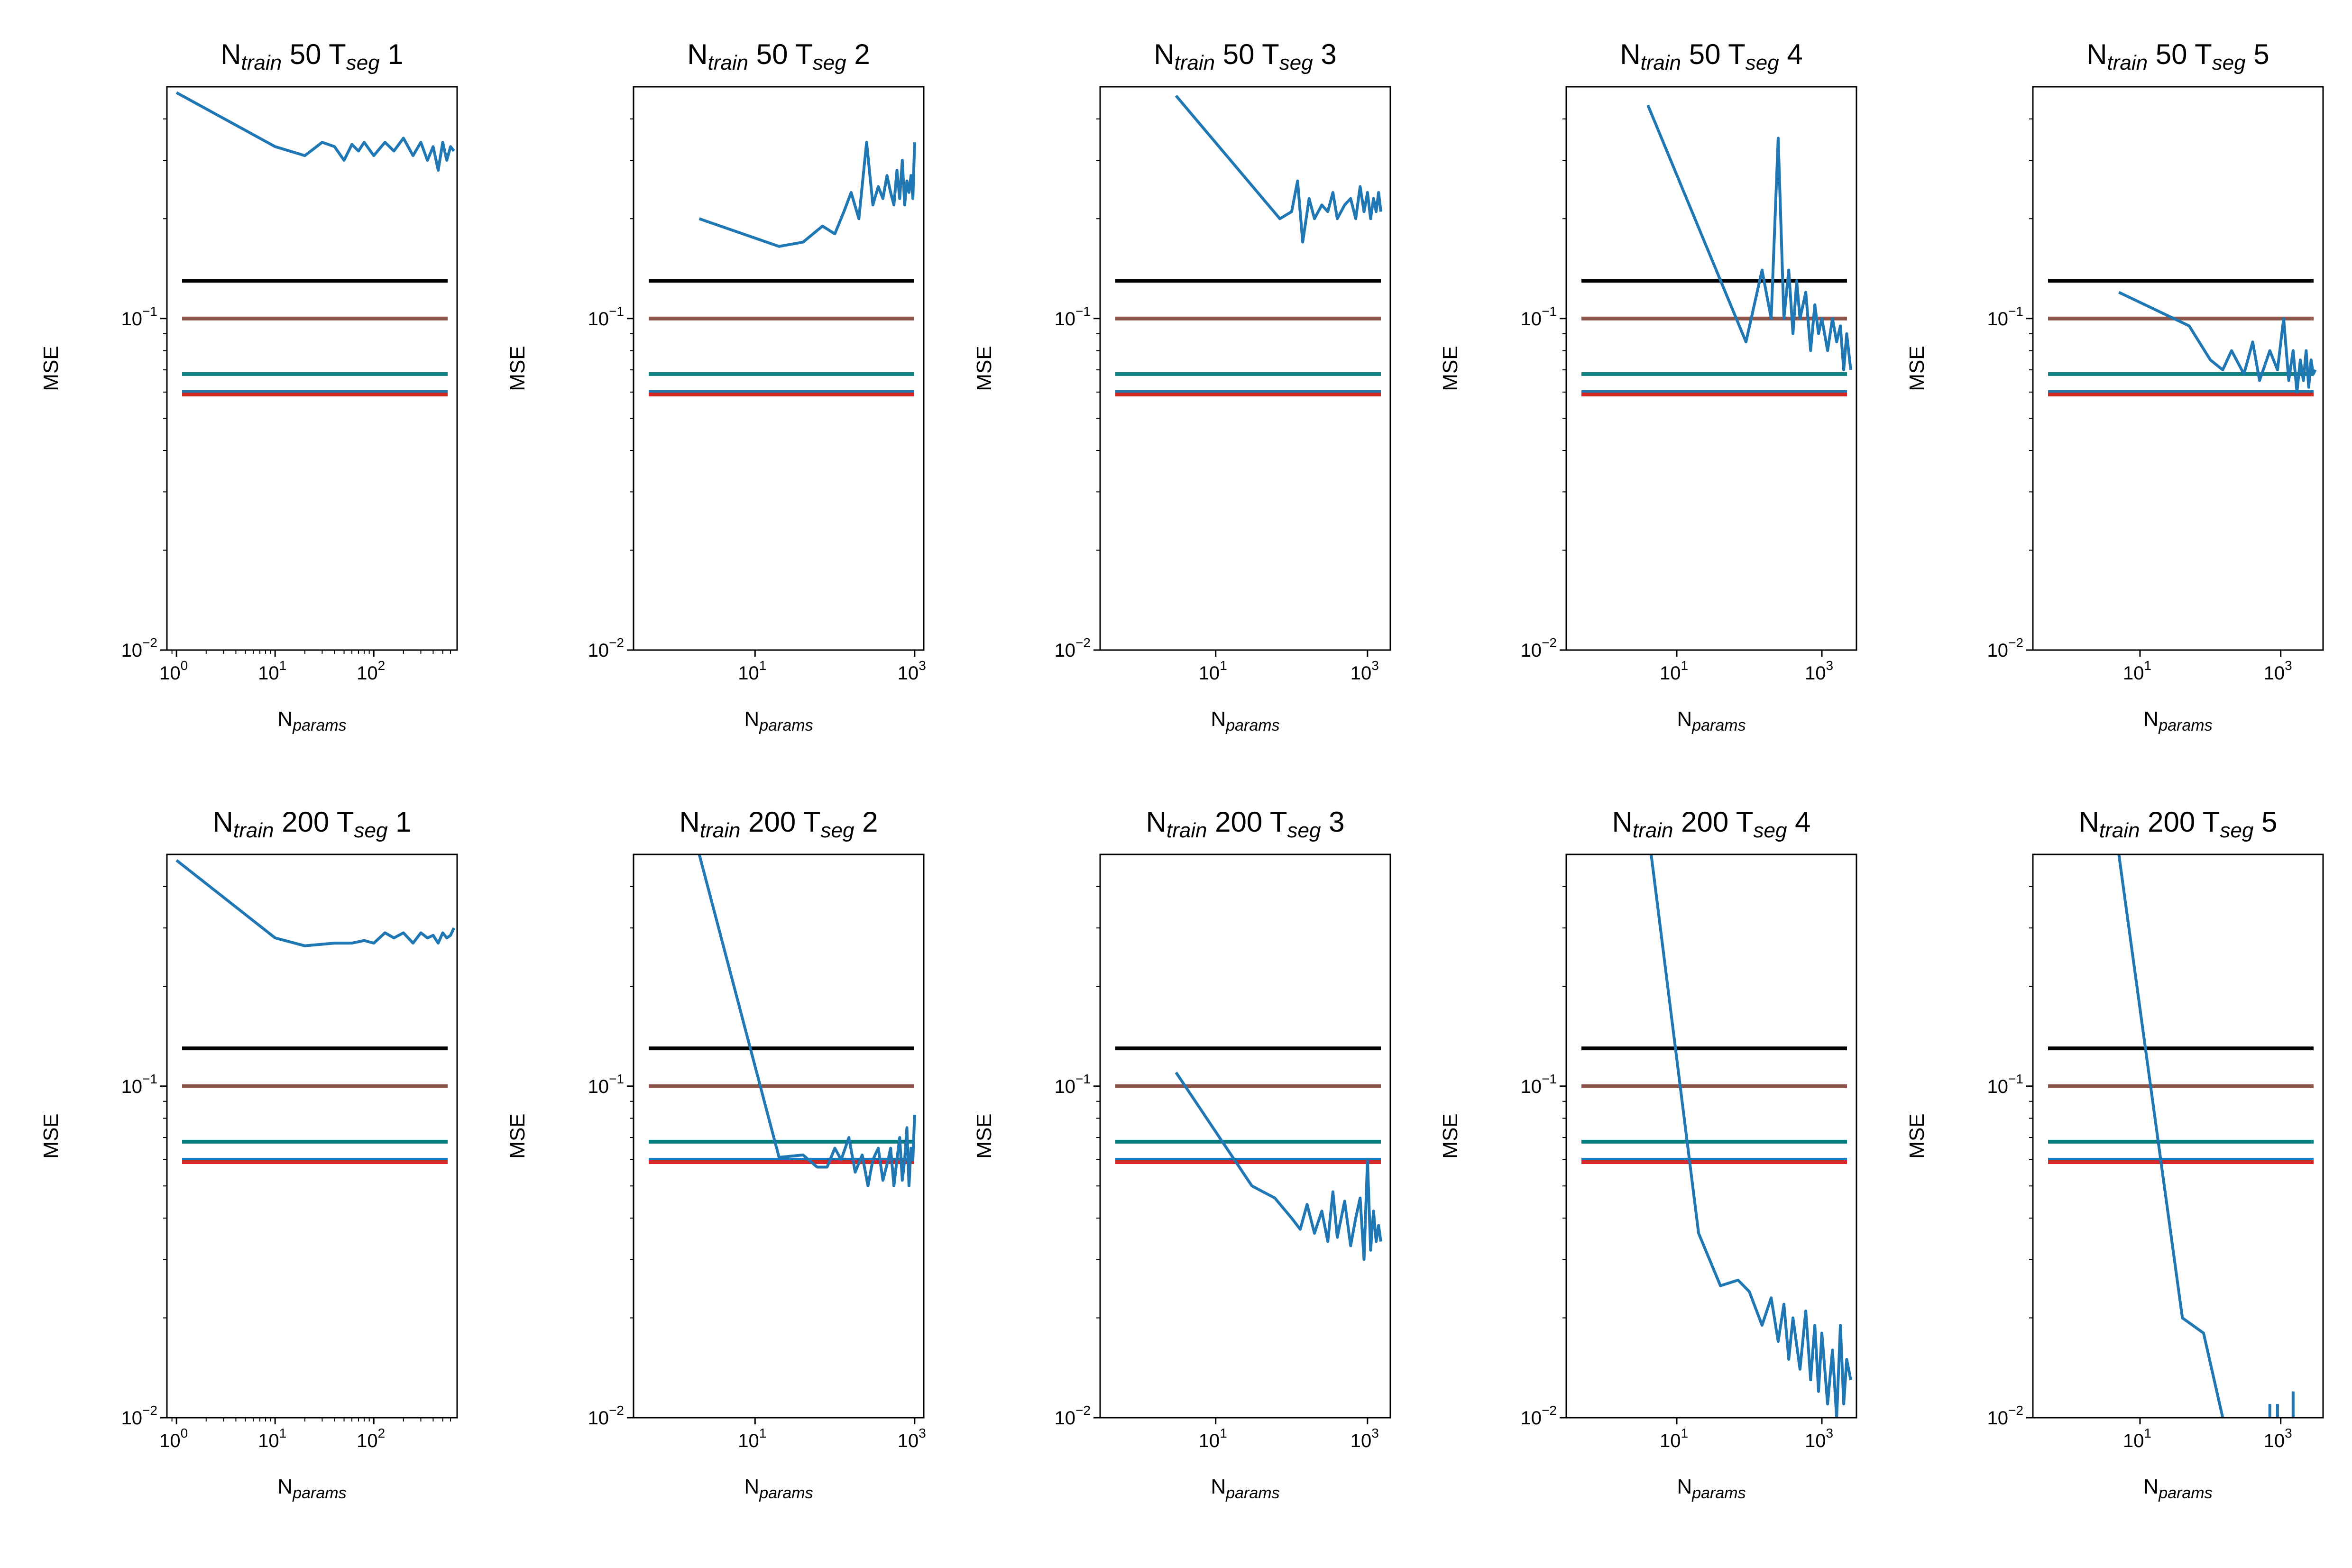  What do you see at coordinates (2179, 824) in the screenshot?
I see `subplot-title: Ntrain 200 Tseg 5` at bounding box center [2179, 824].